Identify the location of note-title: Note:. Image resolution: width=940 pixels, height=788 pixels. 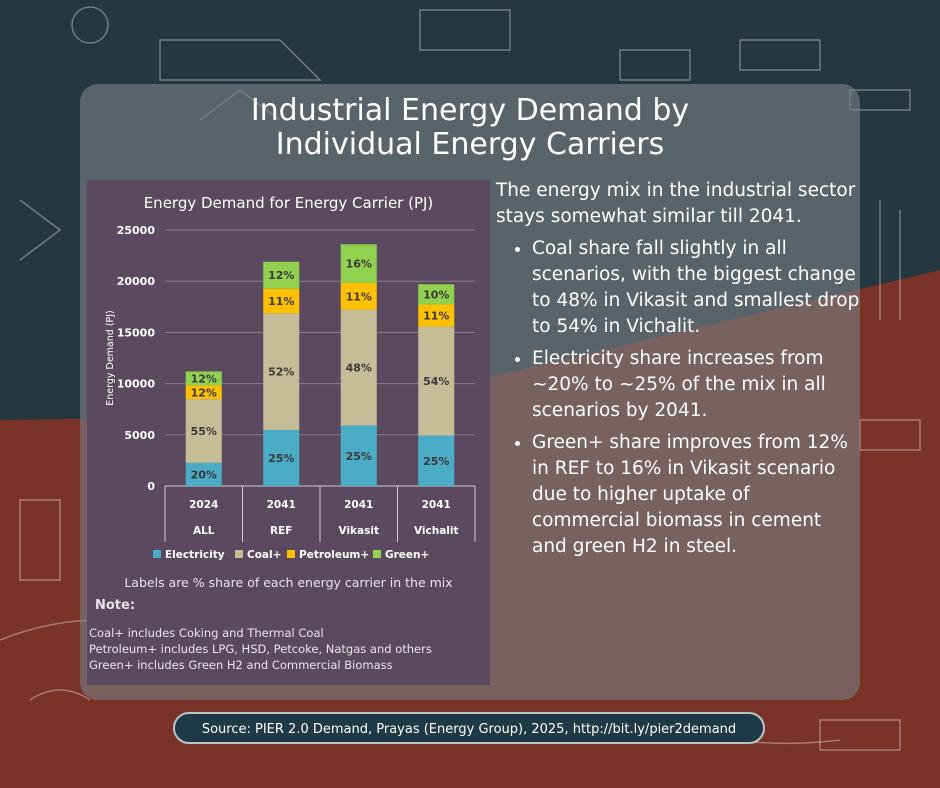
(115, 605).